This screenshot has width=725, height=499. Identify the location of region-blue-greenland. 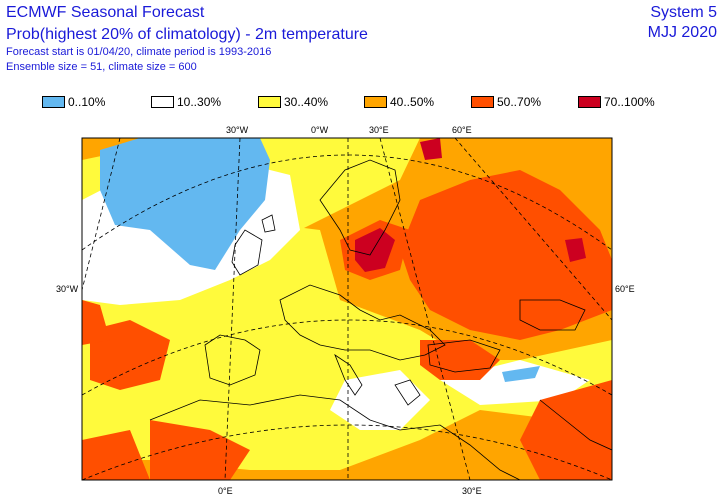
(185, 204).